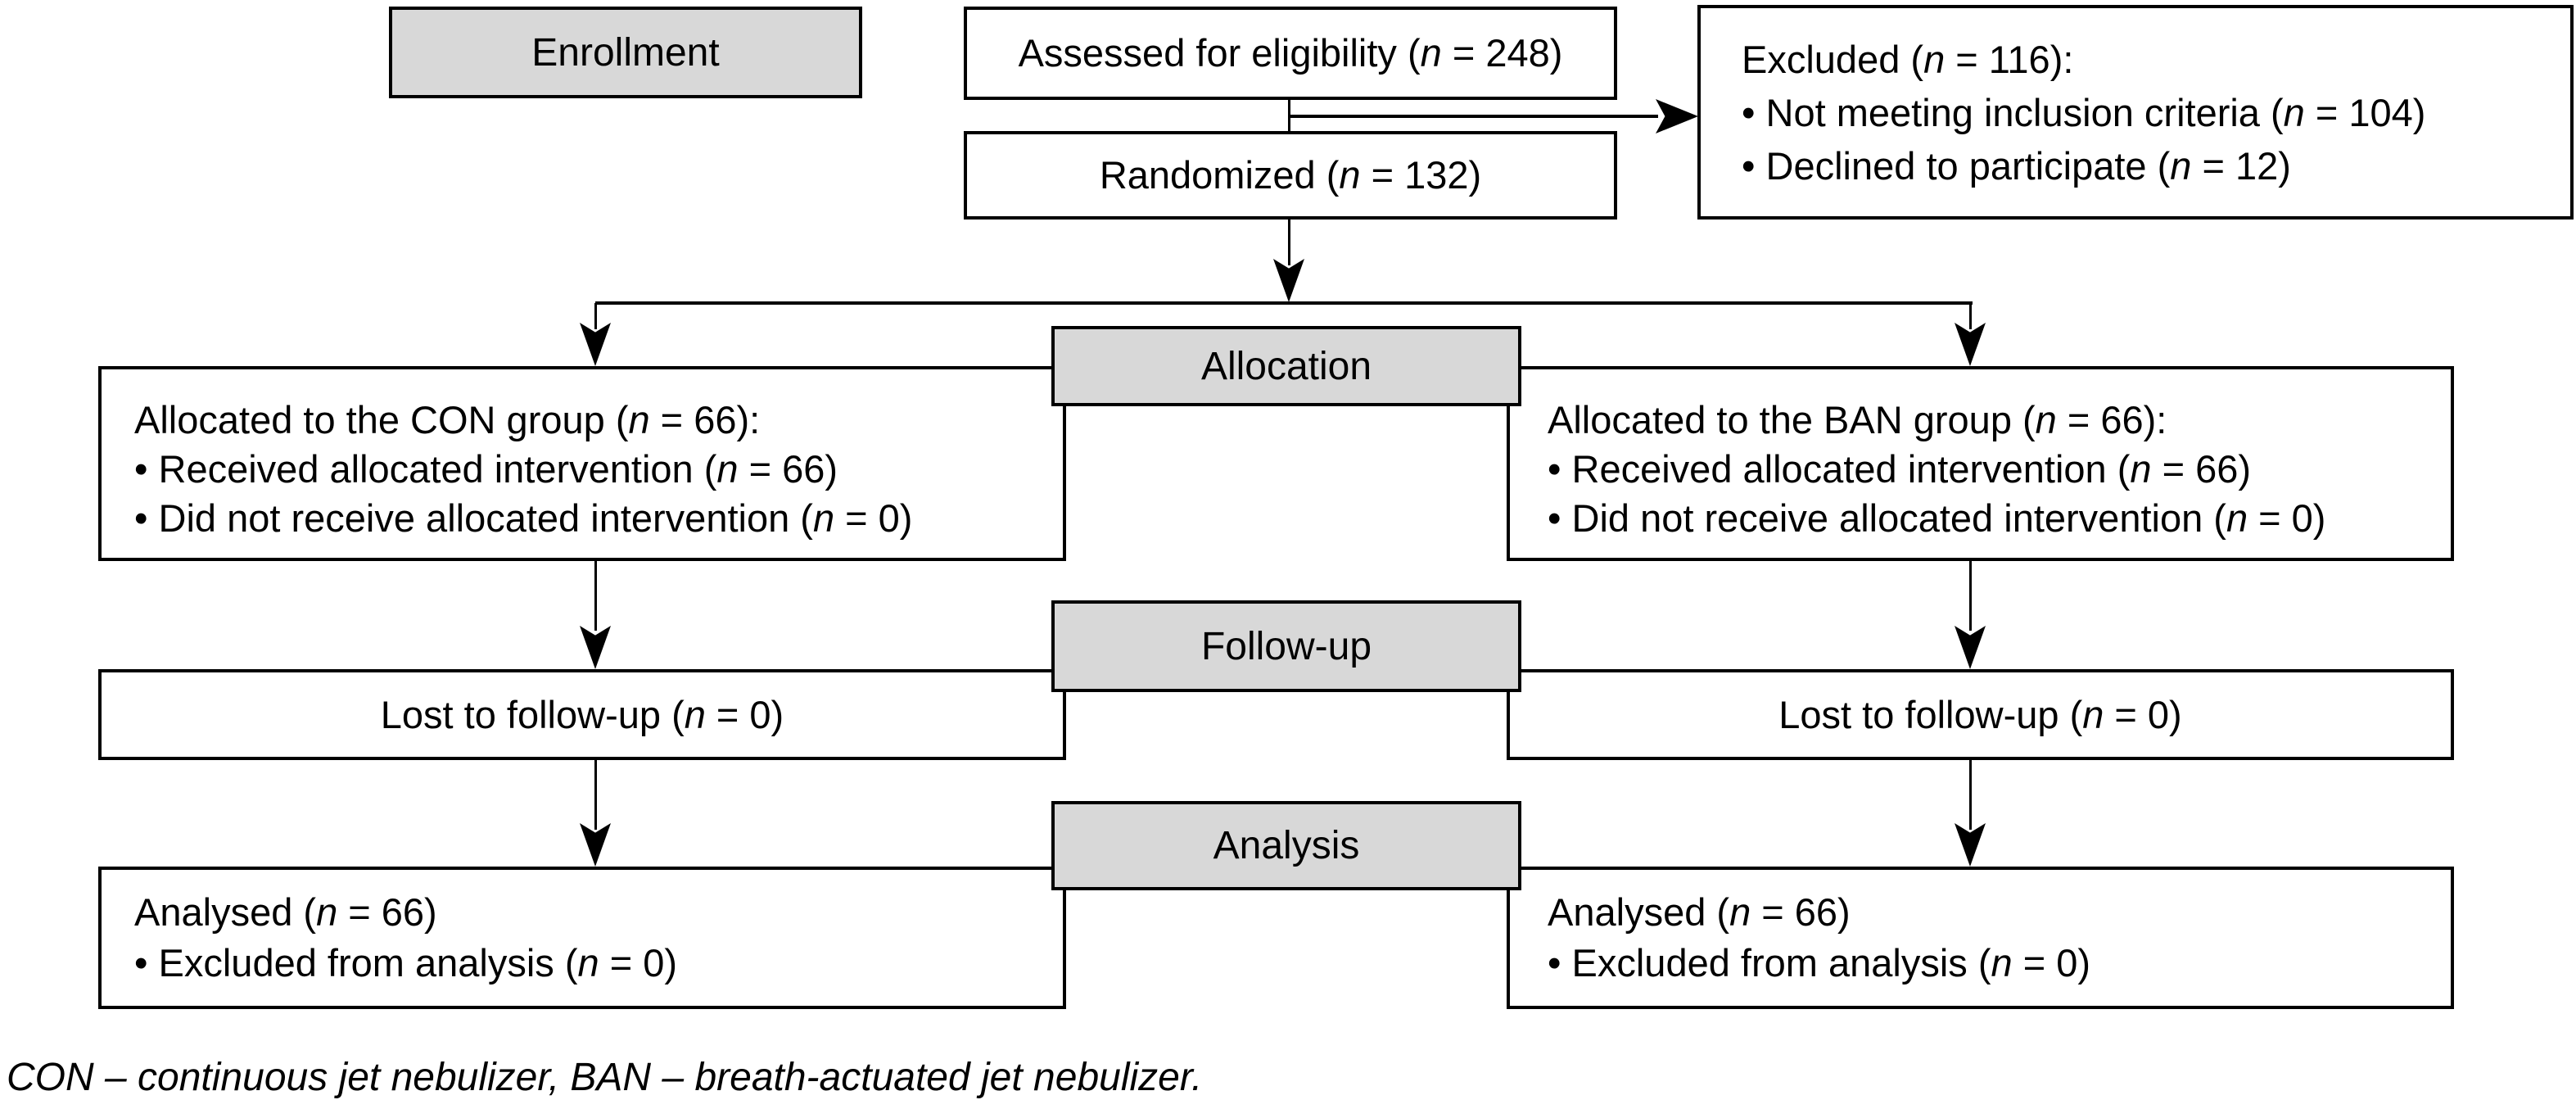 This screenshot has width=2576, height=1118. Describe the element at coordinates (1473, 116) in the screenshot. I see `flow-line-branch-to-excluded` at that location.